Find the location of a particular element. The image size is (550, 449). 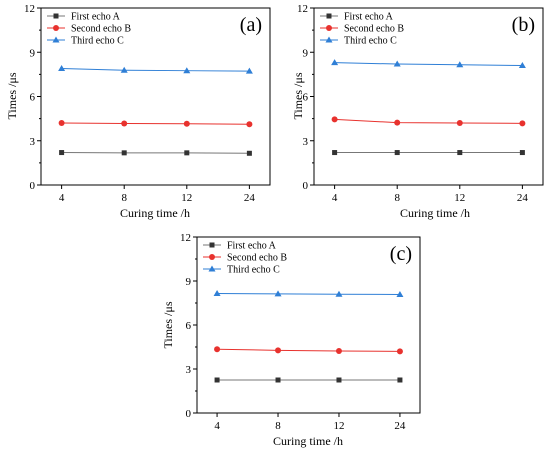

panel-label: (c) is located at coordinates (401, 254).